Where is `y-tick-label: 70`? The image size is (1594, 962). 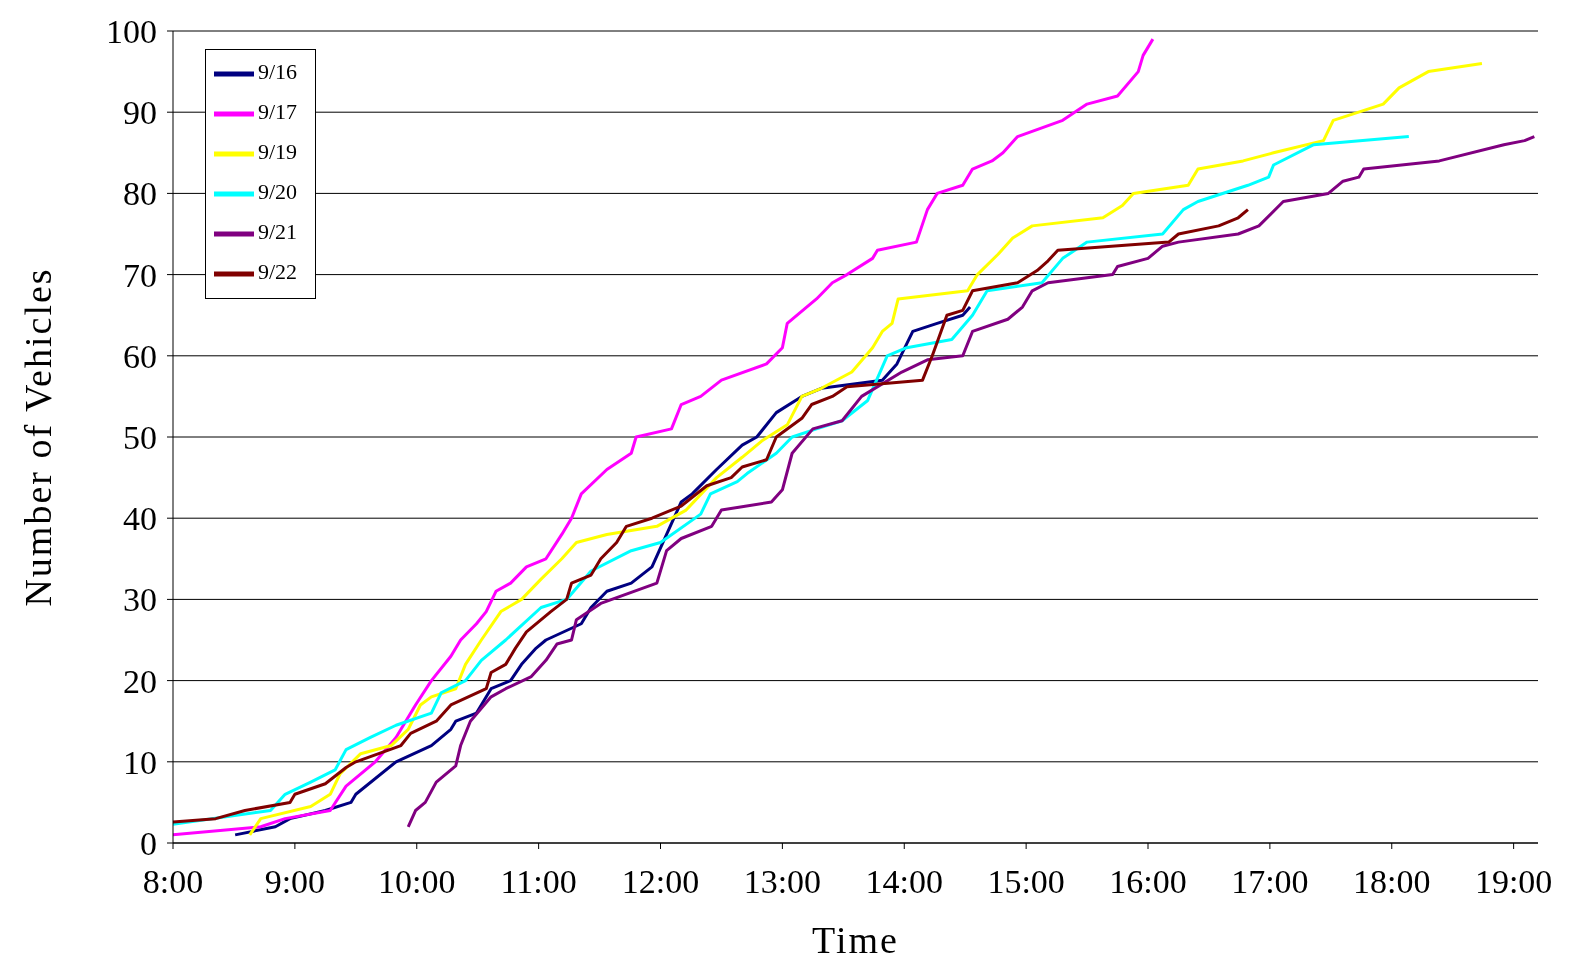 y-tick-label: 70 is located at coordinates (140, 275).